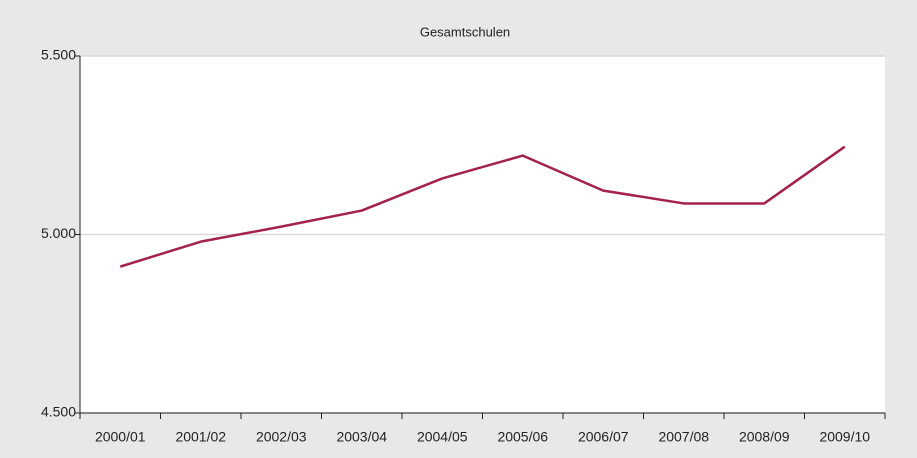  Describe the element at coordinates (58, 412) in the screenshot. I see `y-tick-label: 4.500` at that location.